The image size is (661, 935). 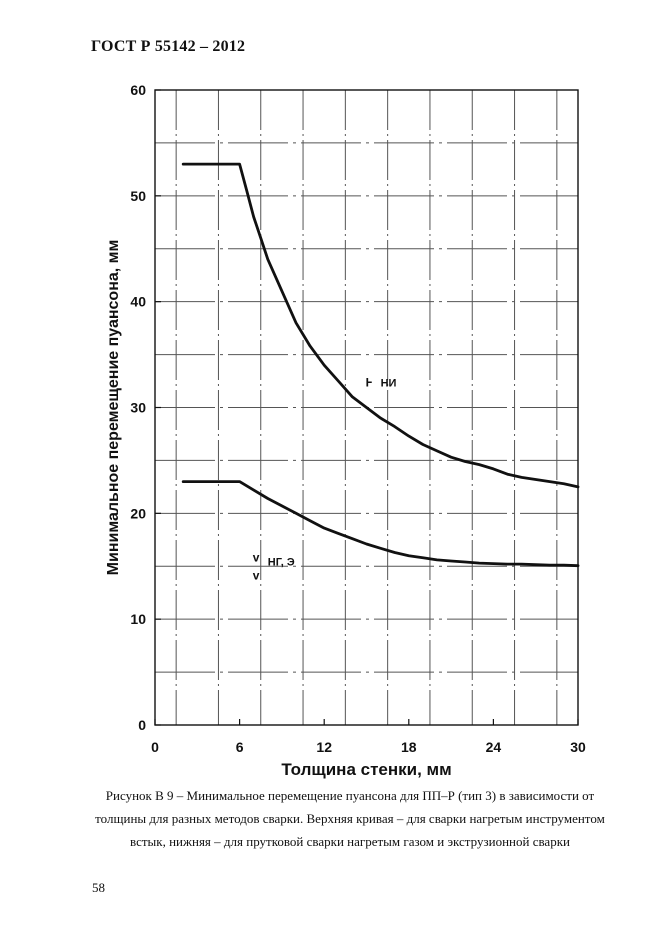 What do you see at coordinates (168, 46) in the screenshot?
I see `page-header: ГОСТ Р 55142 – 2012` at bounding box center [168, 46].